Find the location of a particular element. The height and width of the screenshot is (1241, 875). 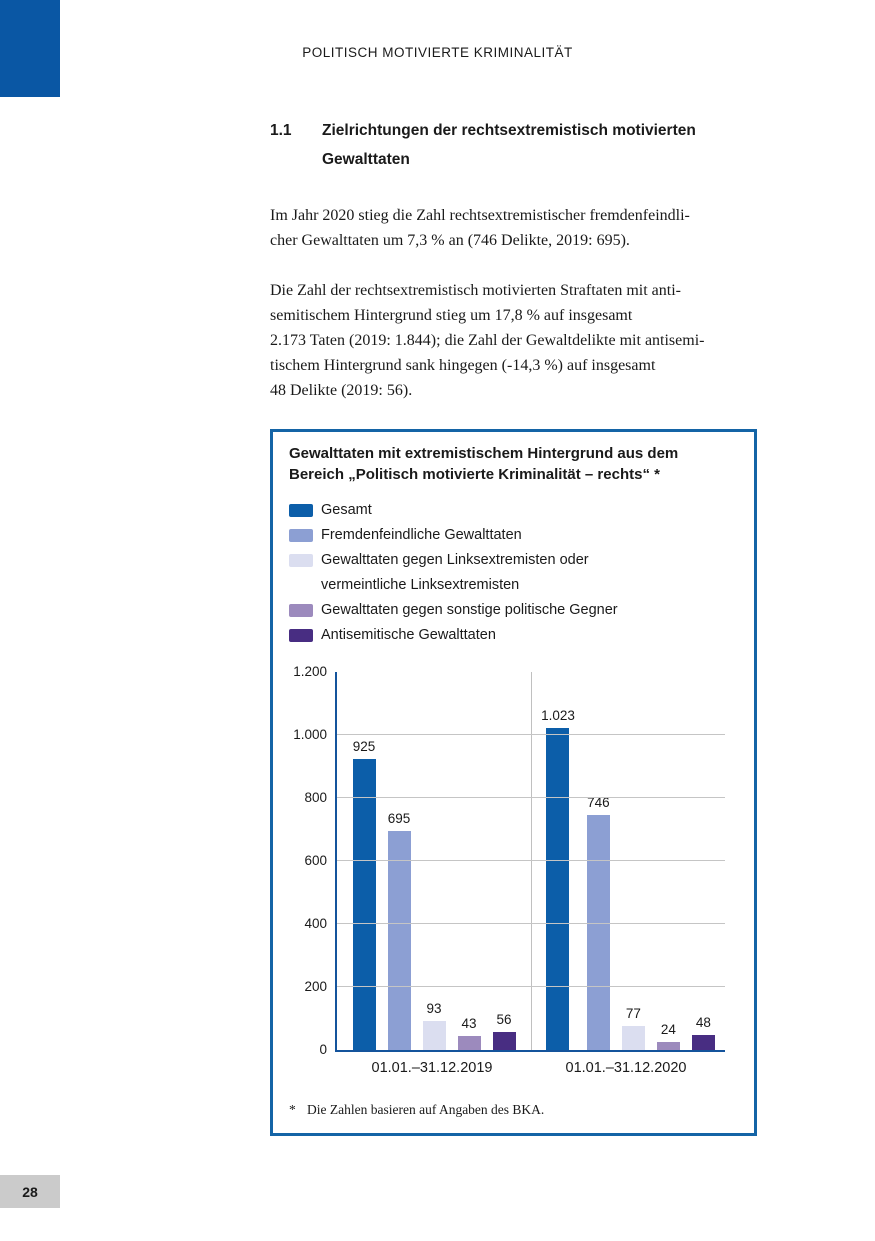

legend-item: Gesamt is located at coordinates (513, 510).